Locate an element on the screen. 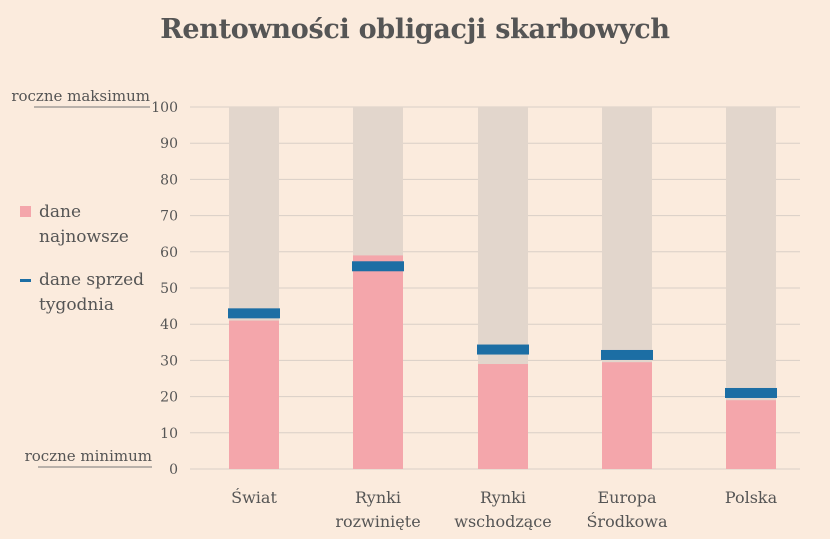 Image resolution: width=830 pixels, height=539 pixels. y-tick-label: 40 is located at coordinates (169, 325).